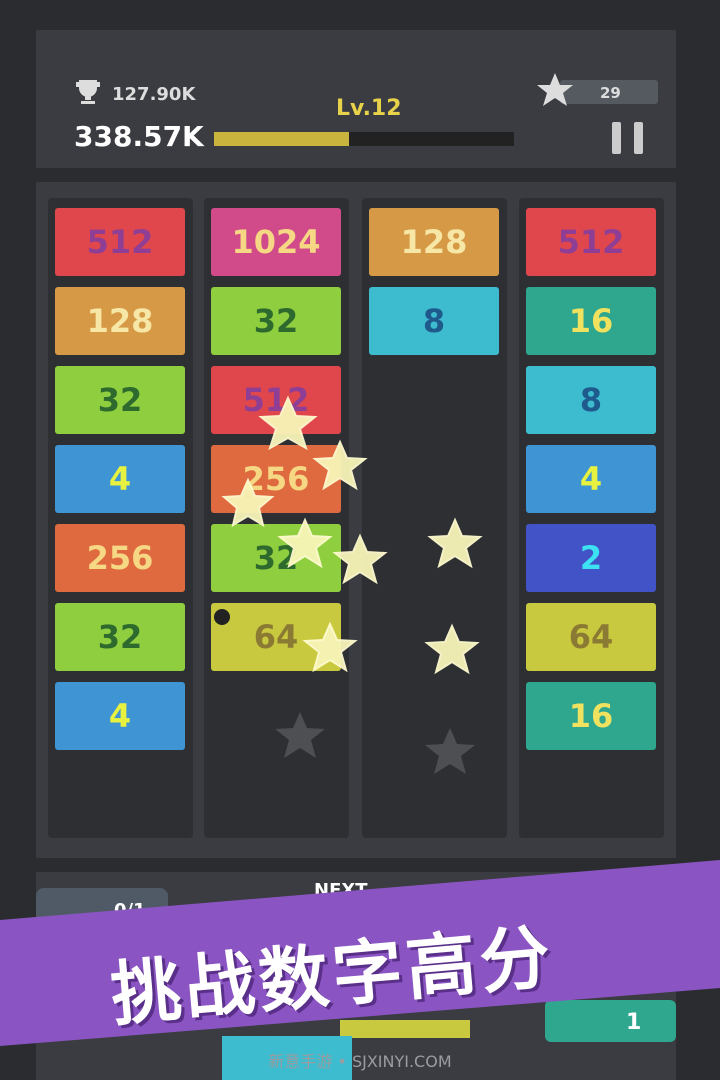 The image size is (720, 1080). Describe the element at coordinates (591, 637) in the screenshot. I see `tile: 64` at that location.